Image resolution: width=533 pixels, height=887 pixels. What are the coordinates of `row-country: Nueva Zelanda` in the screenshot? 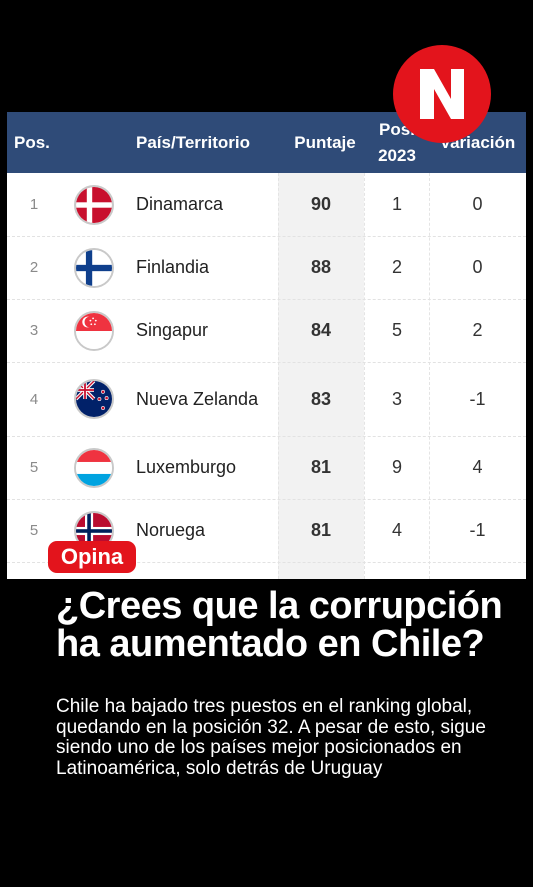 It's located at (197, 398).